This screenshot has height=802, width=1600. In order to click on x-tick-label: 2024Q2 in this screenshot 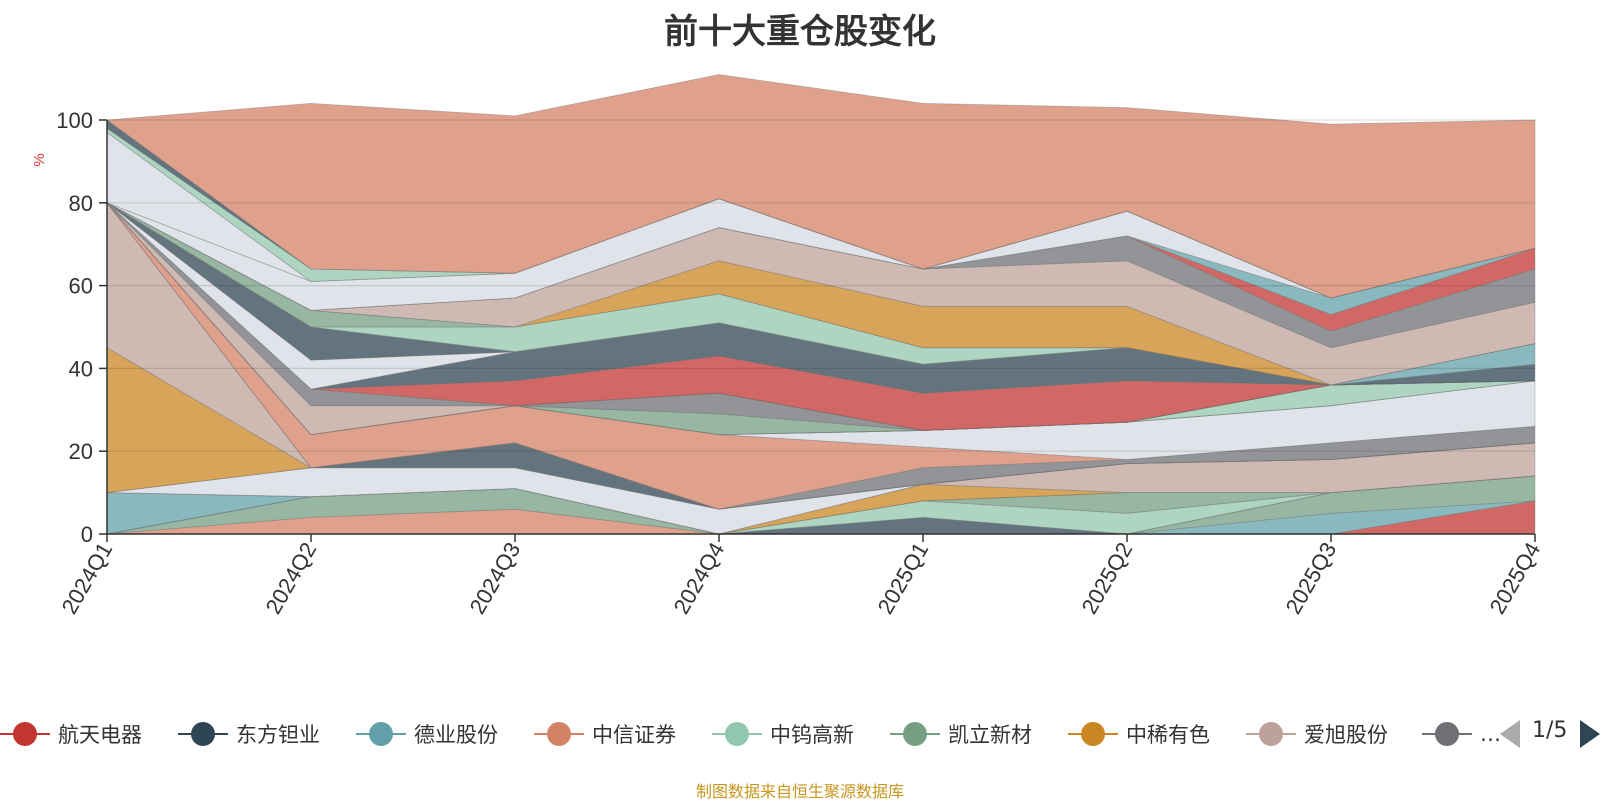, I will do `click(291, 578)`.